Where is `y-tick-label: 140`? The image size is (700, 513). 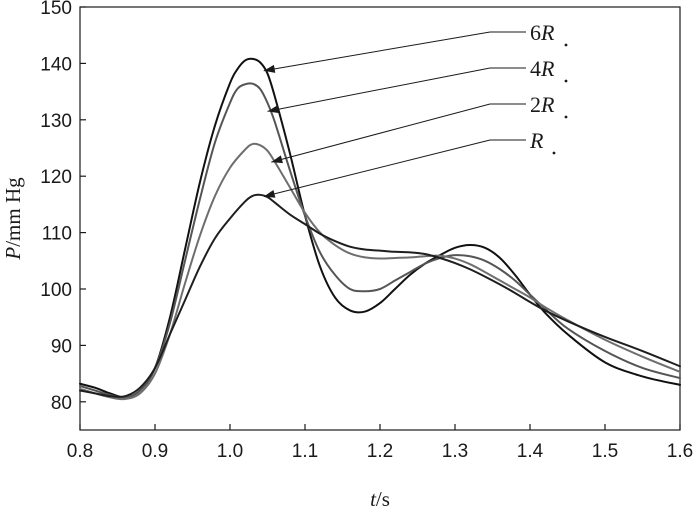
y-tick-label: 140 is located at coordinates (56, 64).